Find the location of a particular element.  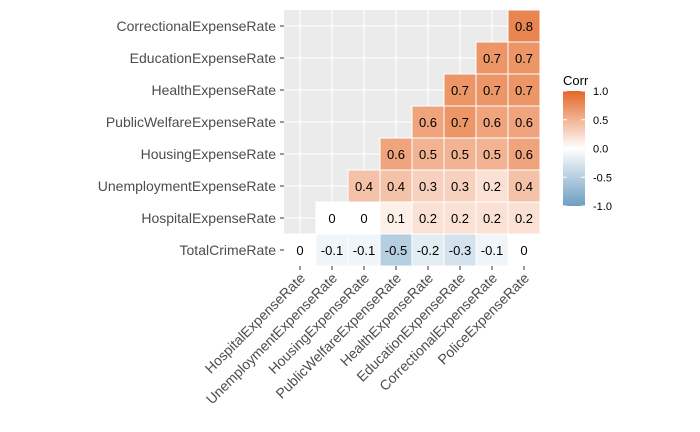

y-tick-label: HealthExpenseRate is located at coordinates (213, 90).